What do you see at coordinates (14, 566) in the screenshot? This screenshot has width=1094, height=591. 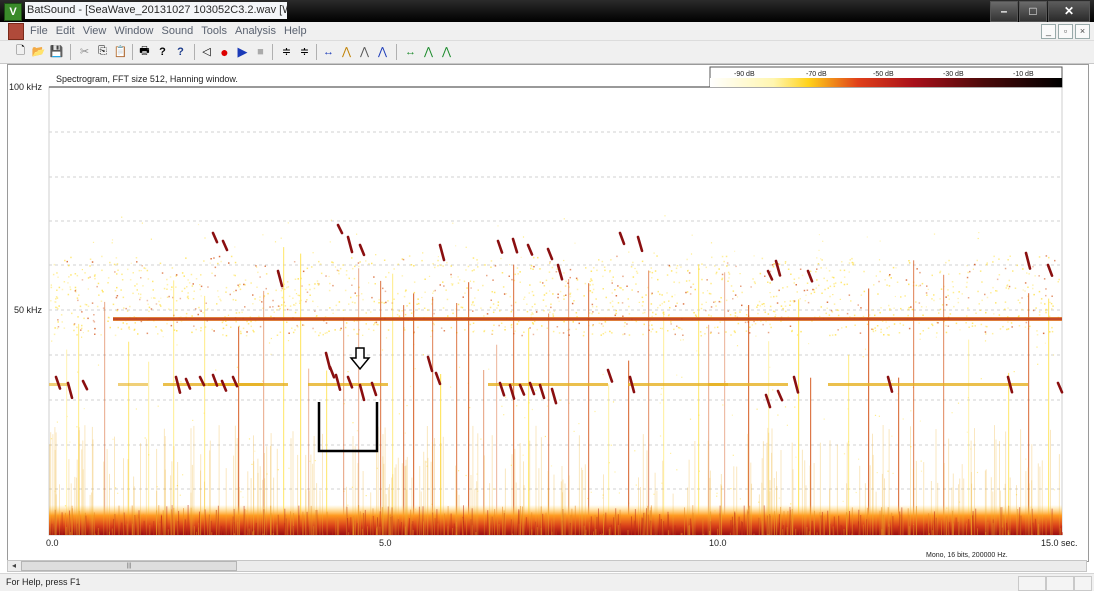 I see `scroll-left-arrow-icon: ◂` at bounding box center [14, 566].